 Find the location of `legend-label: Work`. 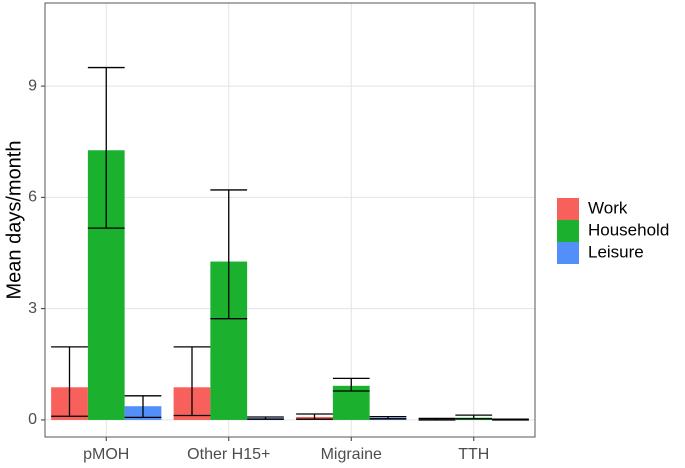

legend-label: Work is located at coordinates (608, 207).